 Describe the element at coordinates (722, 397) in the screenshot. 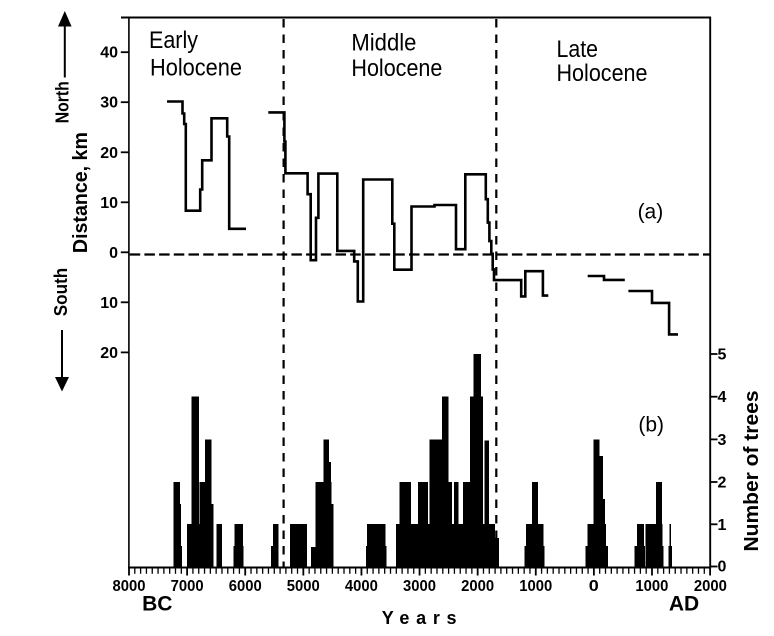

I see `svg-text: 4` at that location.